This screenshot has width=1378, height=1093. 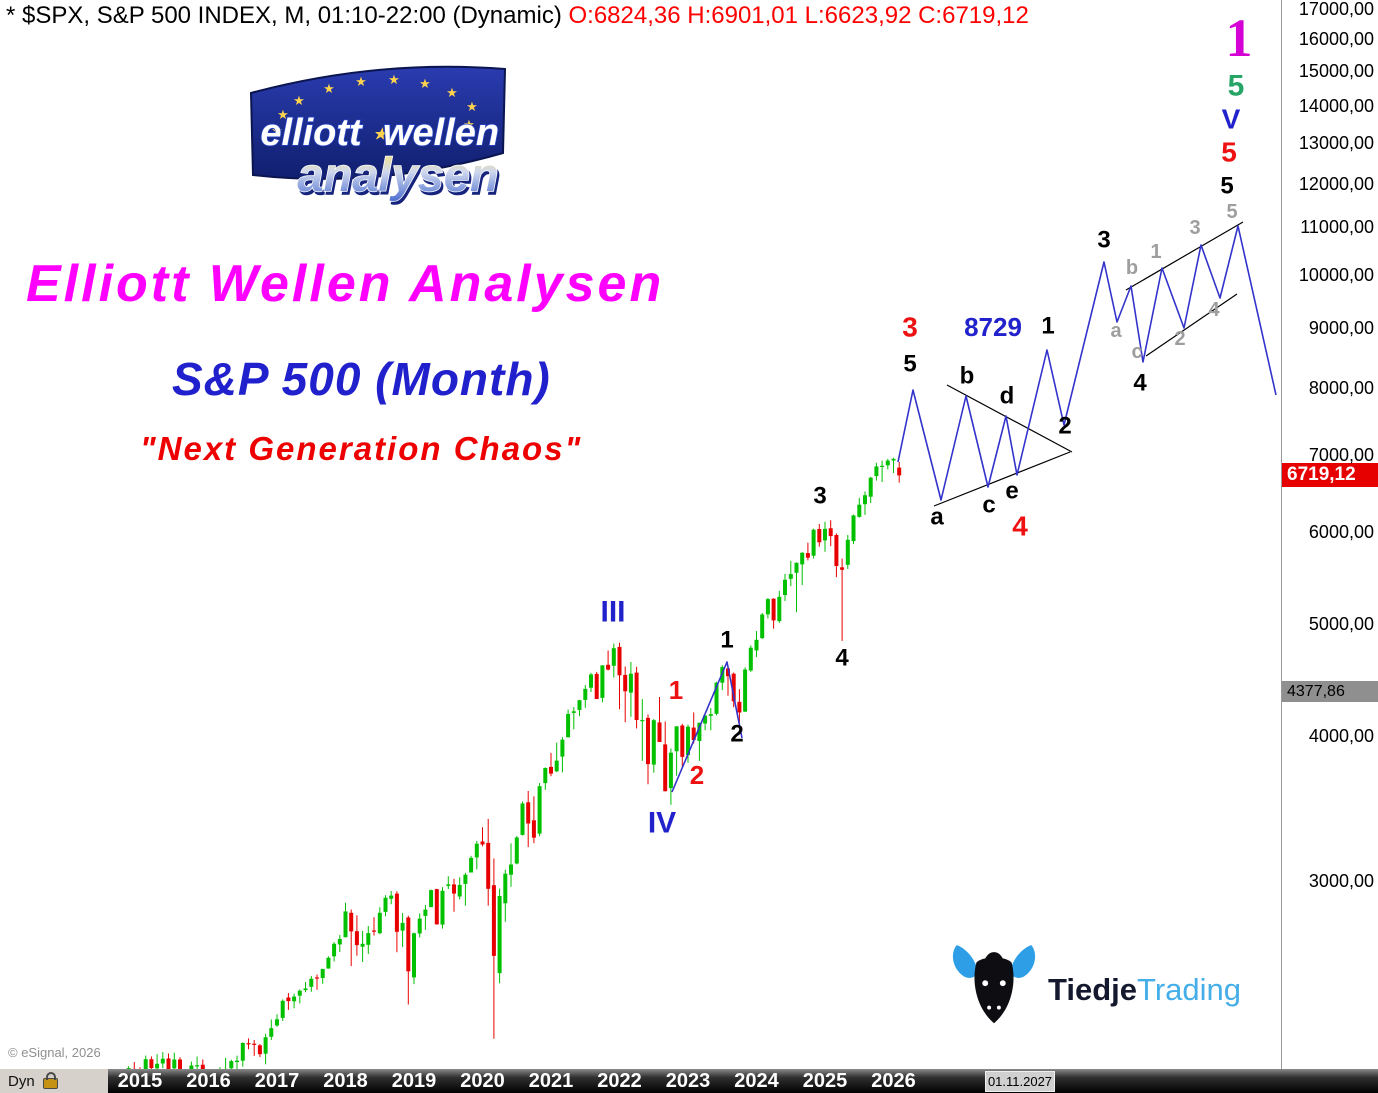 What do you see at coordinates (1341, 736) in the screenshot?
I see `price-tick: 4000,00` at bounding box center [1341, 736].